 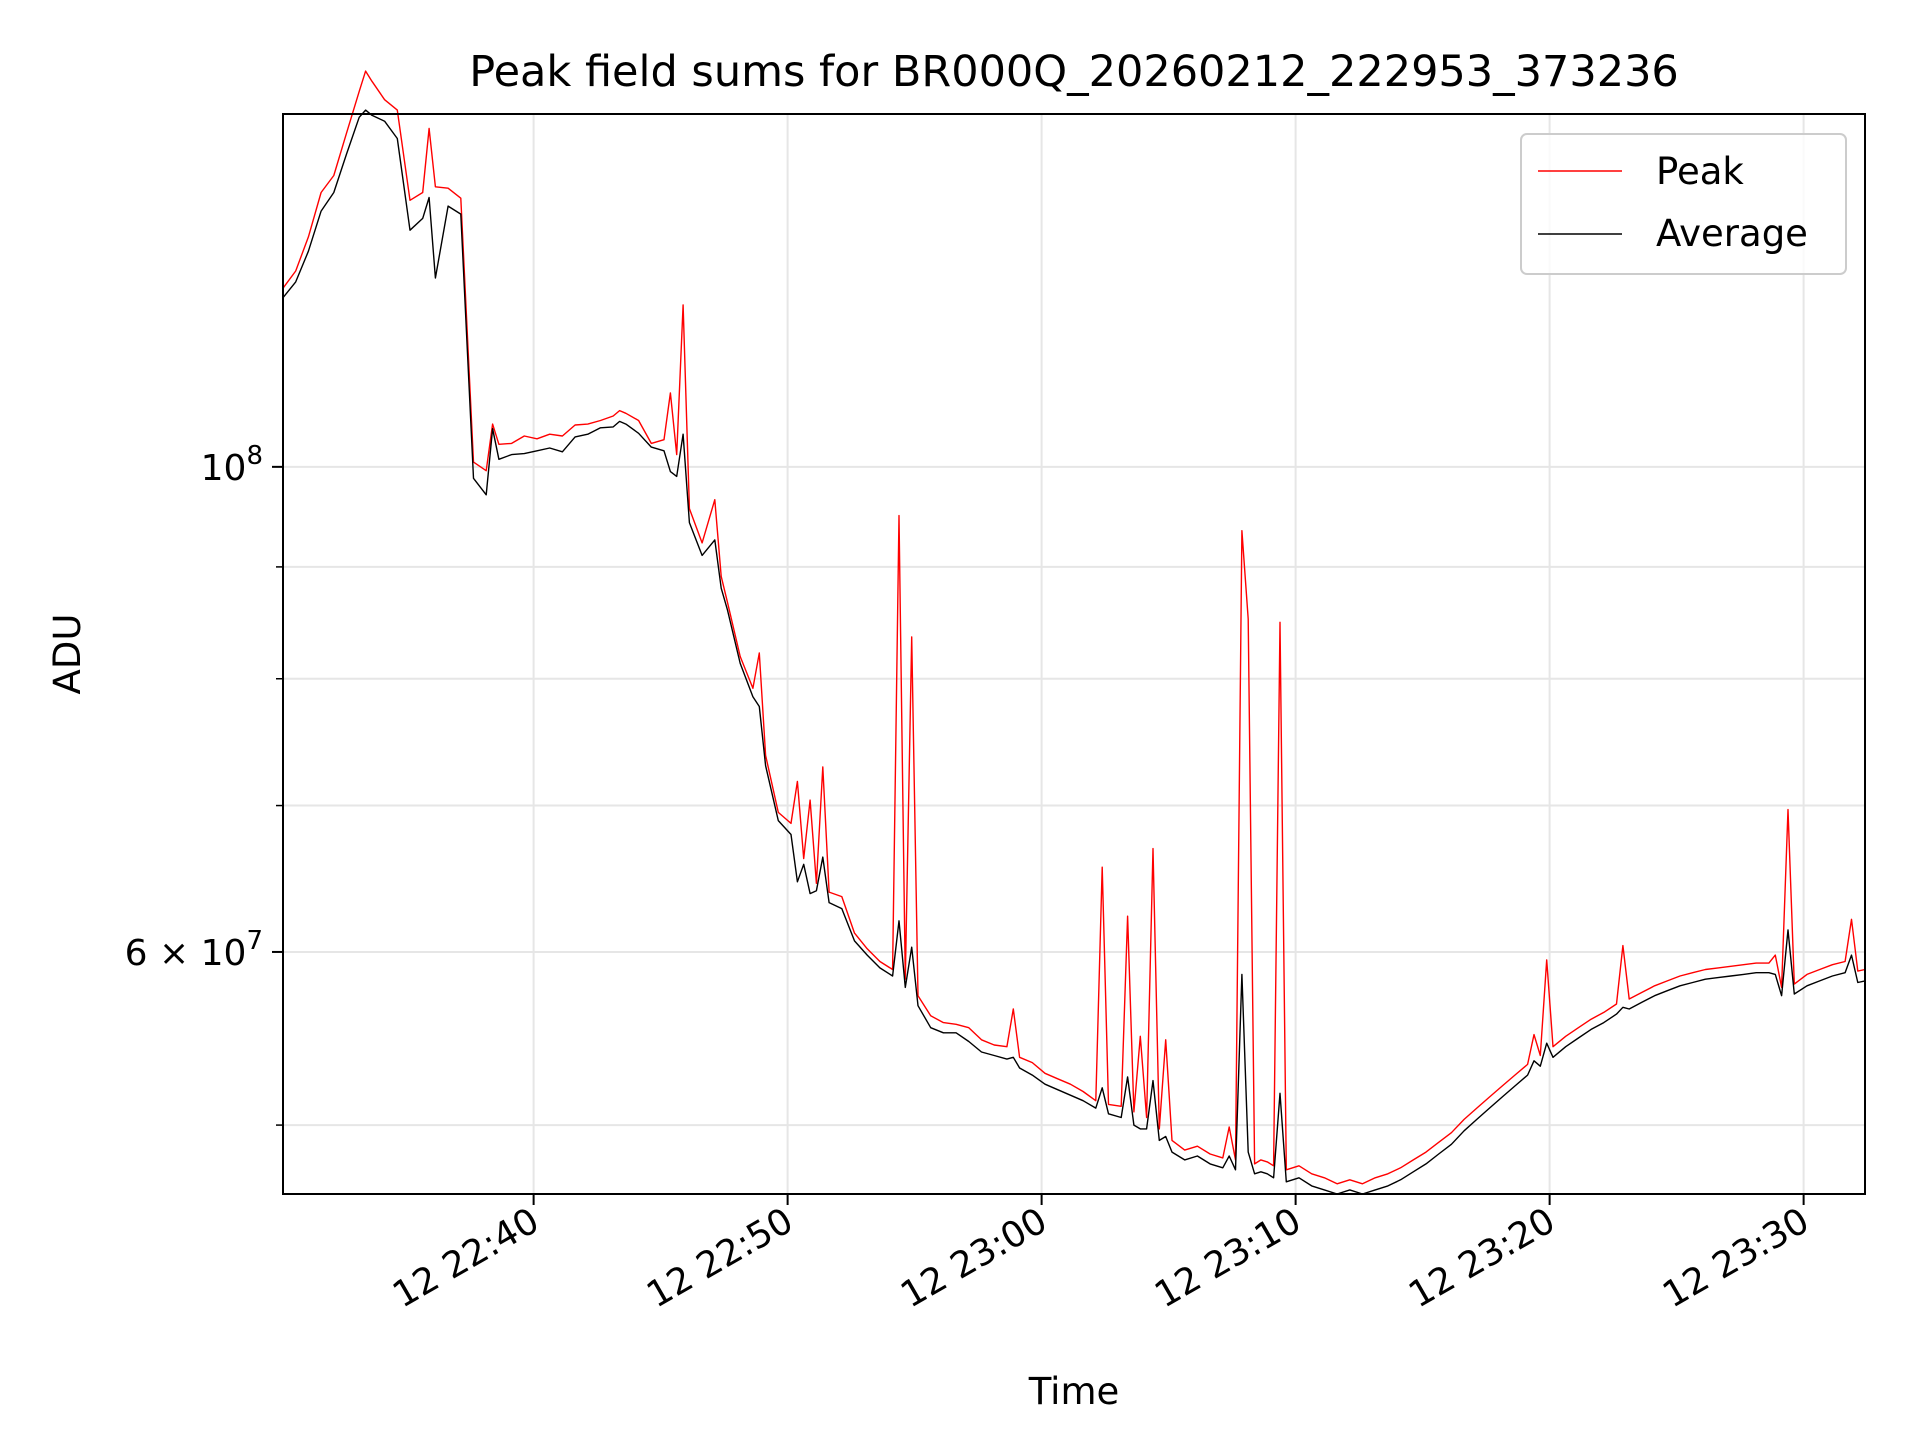 I want to click on legend-box, so click(x=1683, y=204).